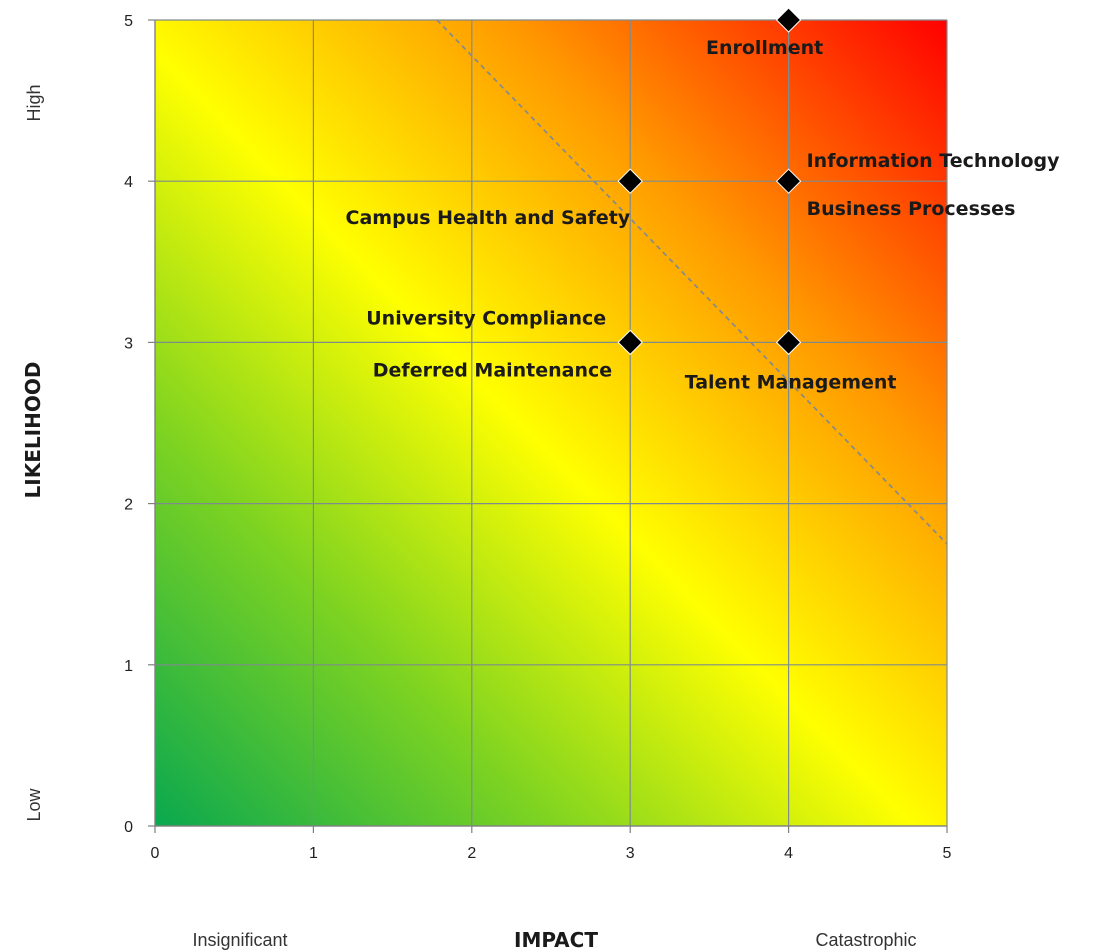  Describe the element at coordinates (34, 804) in the screenshot. I see `y-axis-low-label: Low` at that location.